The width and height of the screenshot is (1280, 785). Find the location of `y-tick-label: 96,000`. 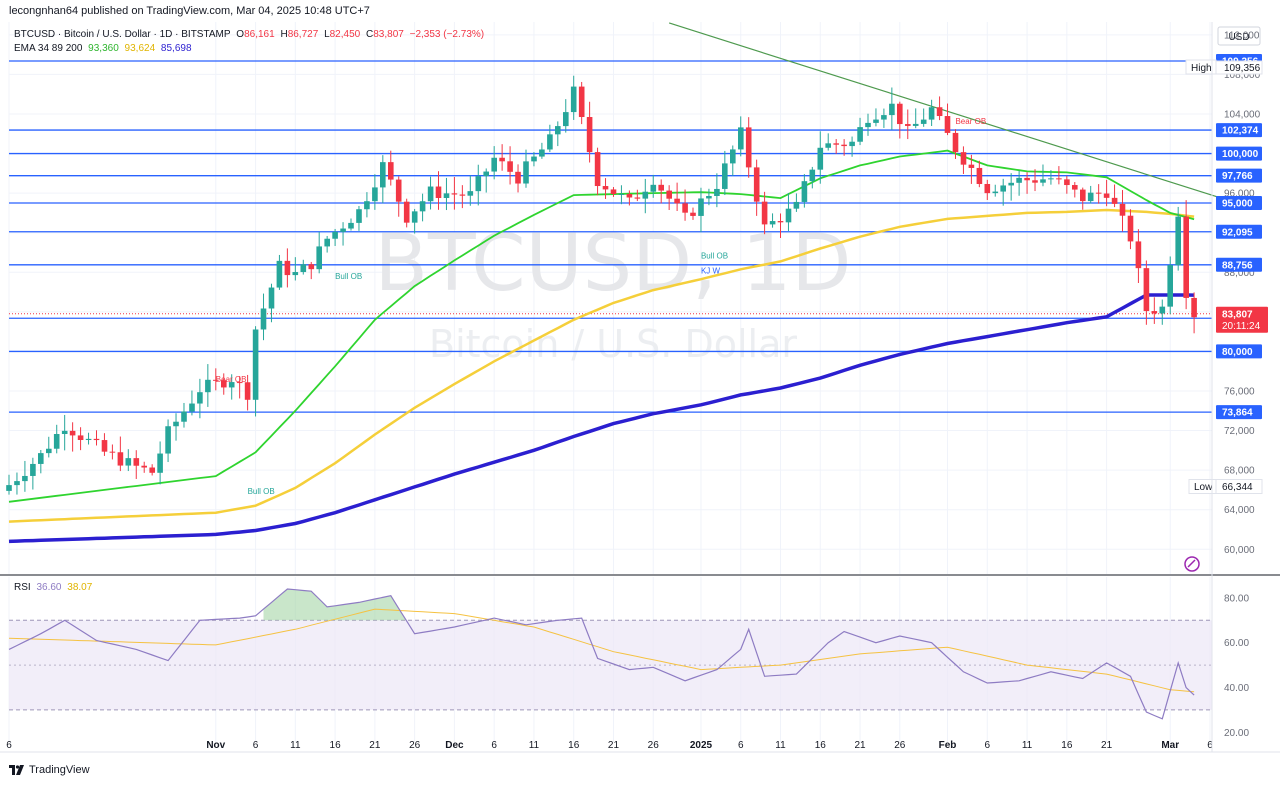

y-tick-label: 96,000 is located at coordinates (1239, 194).